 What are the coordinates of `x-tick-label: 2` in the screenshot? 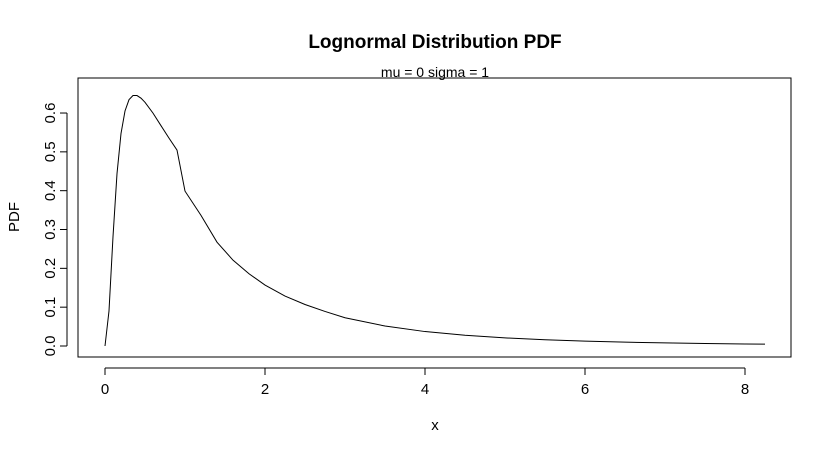 It's located at (265, 389).